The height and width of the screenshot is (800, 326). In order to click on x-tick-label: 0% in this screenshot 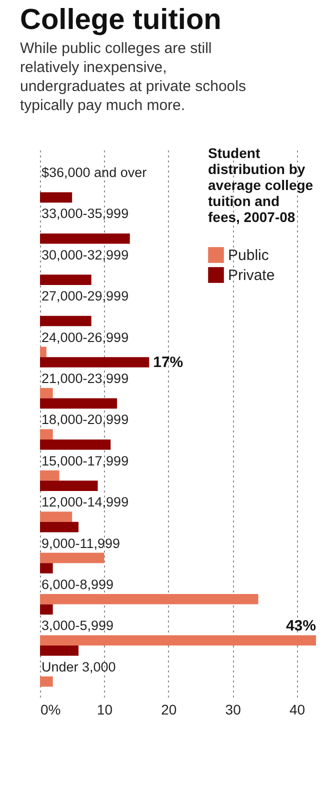, I will do `click(50, 710)`.